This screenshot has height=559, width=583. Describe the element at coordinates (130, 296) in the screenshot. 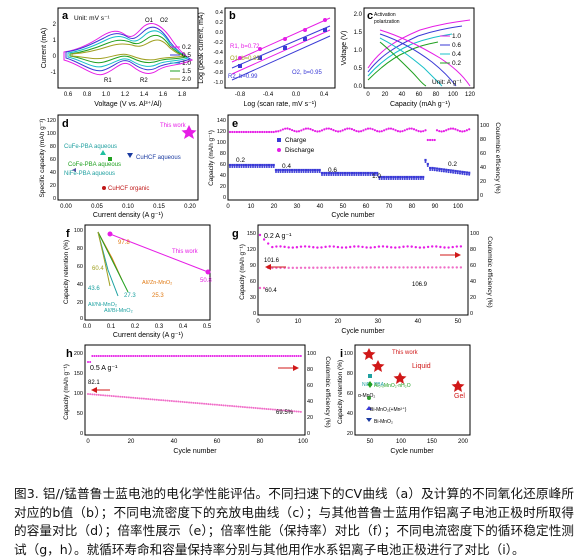

I see `svg-text: 27.3` at that location.